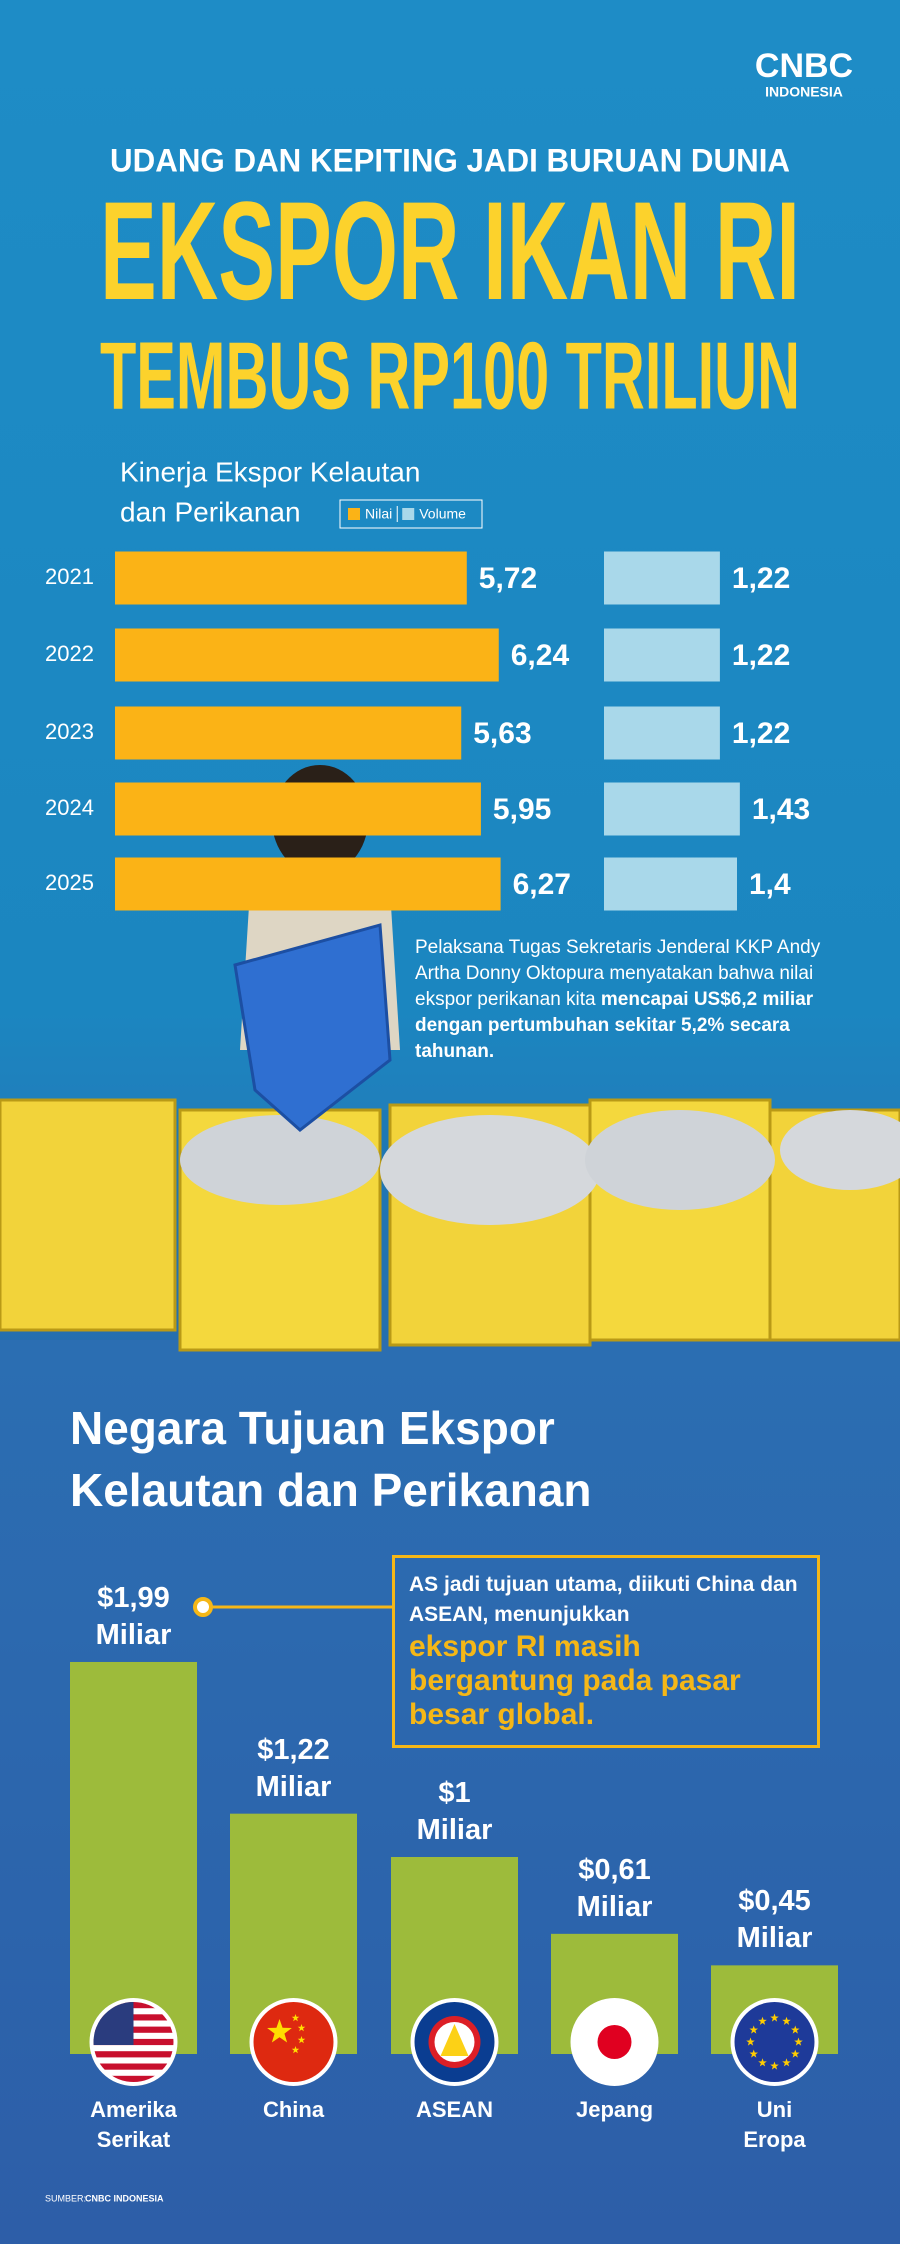 This screenshot has width=900, height=2244. I want to click on value-label: 6,27, so click(542, 884).